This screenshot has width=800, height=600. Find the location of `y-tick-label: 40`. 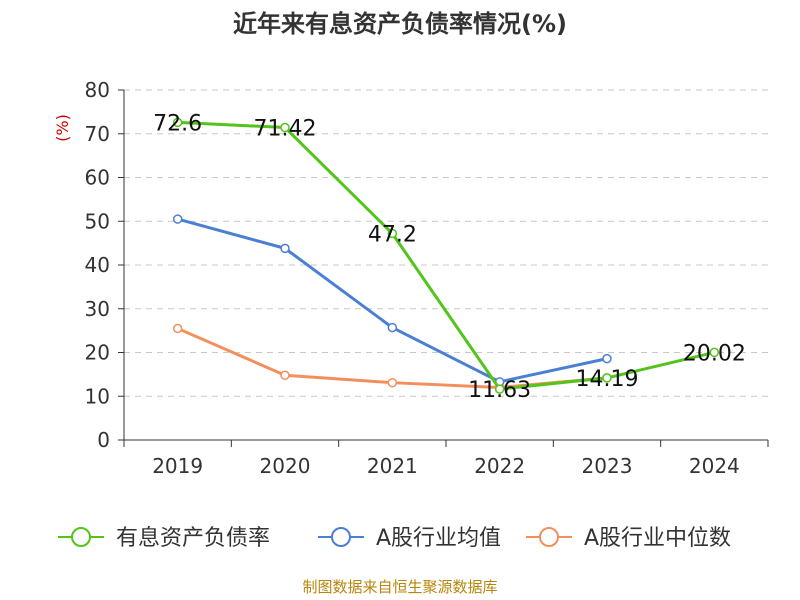

y-tick-label: 40 is located at coordinates (97, 265).